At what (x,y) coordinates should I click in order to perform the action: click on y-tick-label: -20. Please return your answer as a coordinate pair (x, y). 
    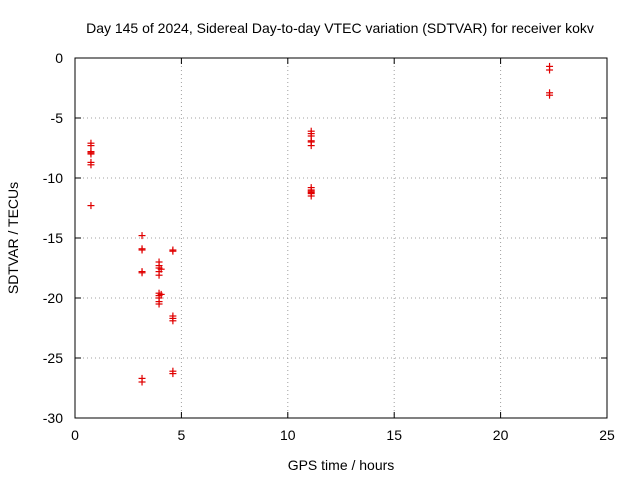
    Looking at the image, I should click on (53, 298).